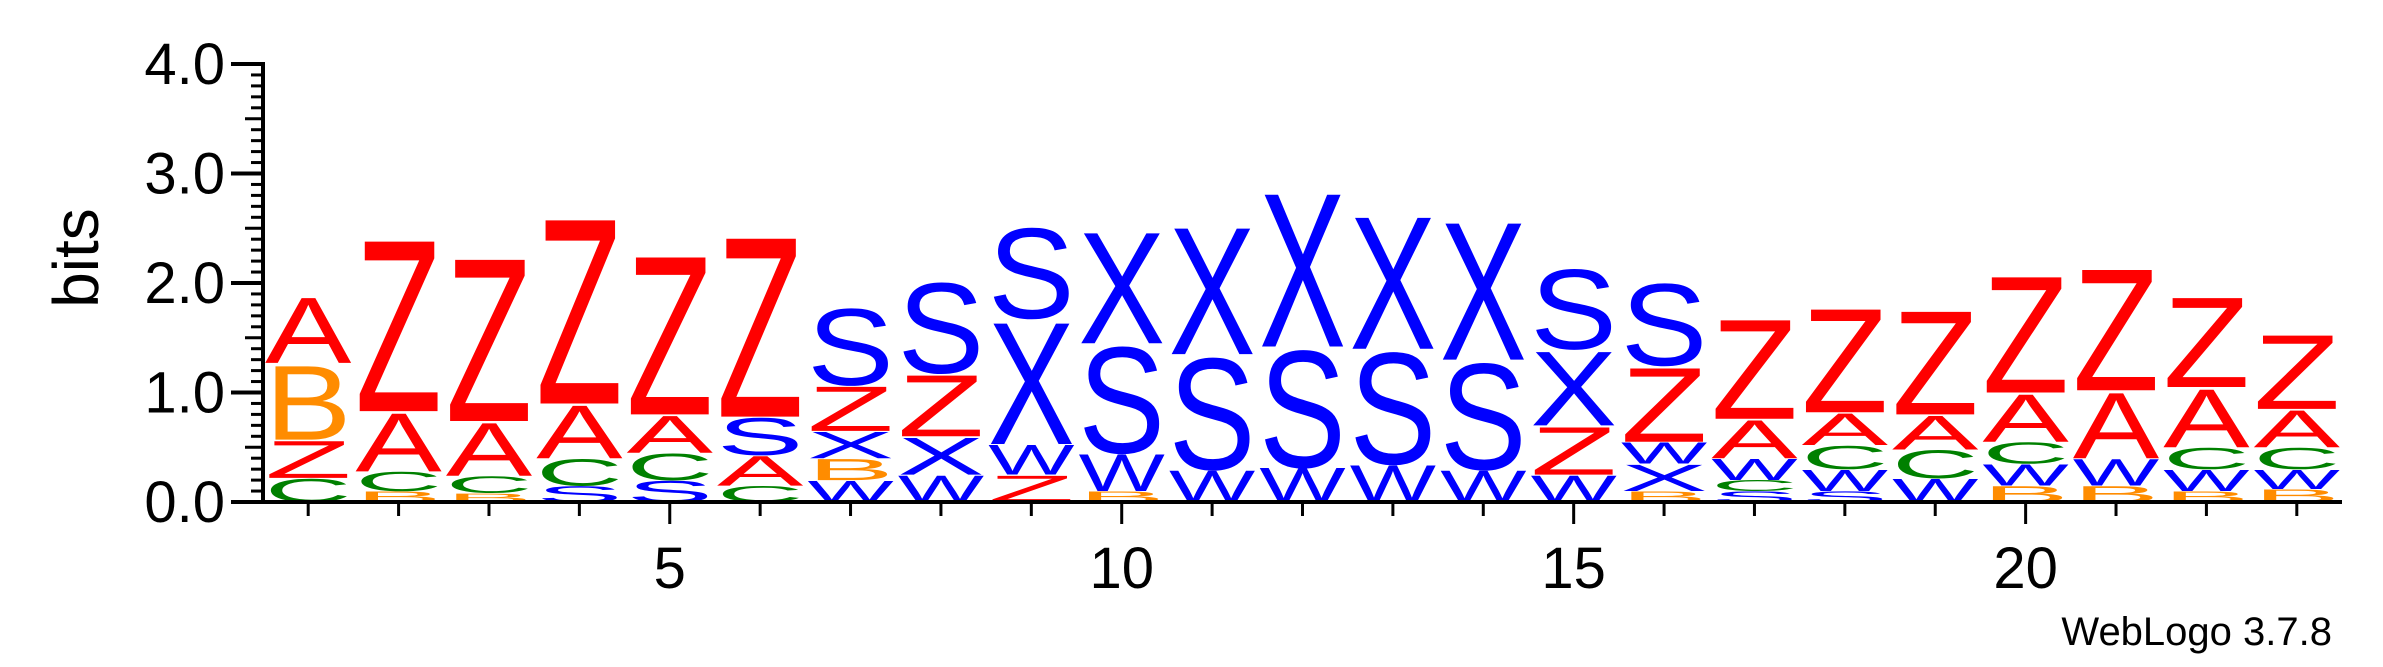 The height and width of the screenshot is (667, 2383). I want to click on x-tick-label: 5, so click(670, 568).